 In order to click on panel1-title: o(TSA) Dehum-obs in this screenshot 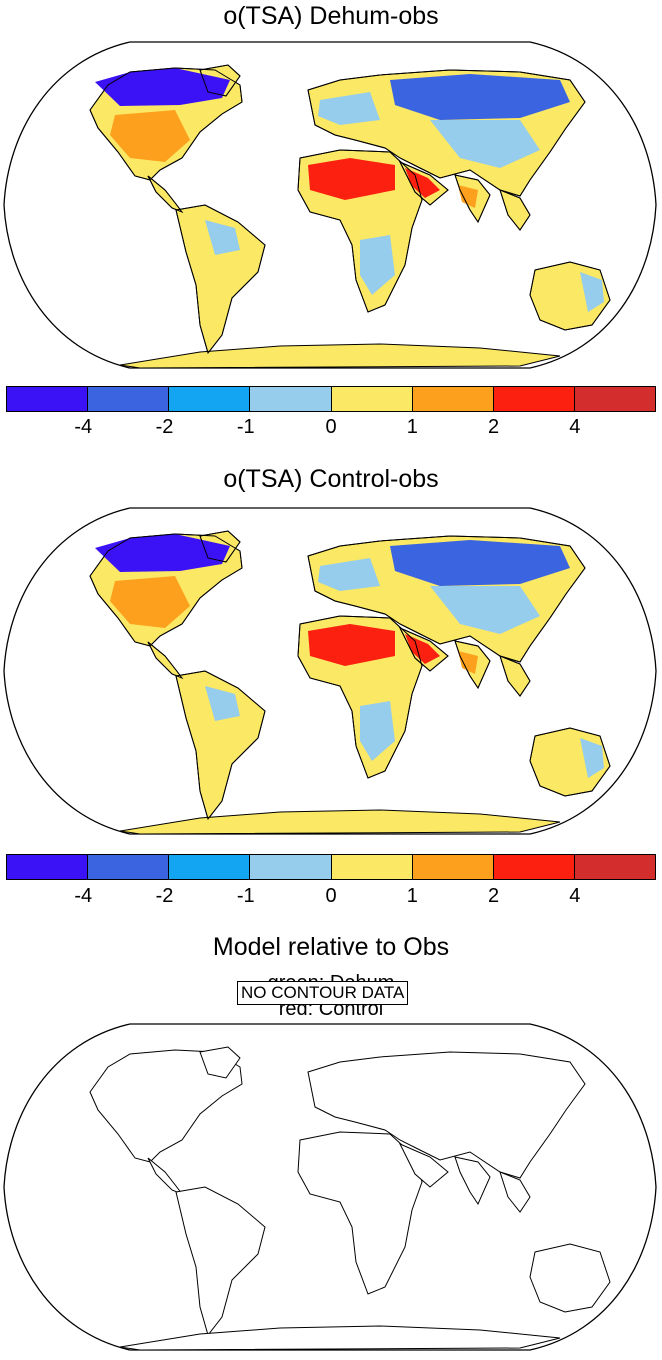, I will do `click(331, 16)`.